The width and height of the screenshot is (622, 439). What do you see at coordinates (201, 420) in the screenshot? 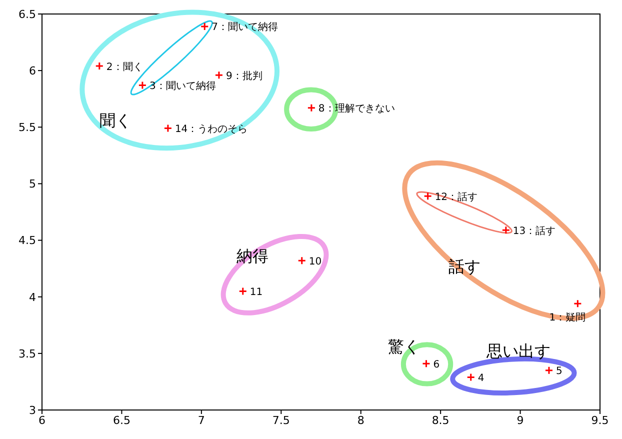
I see `x-tick-label: 7` at bounding box center [201, 420].